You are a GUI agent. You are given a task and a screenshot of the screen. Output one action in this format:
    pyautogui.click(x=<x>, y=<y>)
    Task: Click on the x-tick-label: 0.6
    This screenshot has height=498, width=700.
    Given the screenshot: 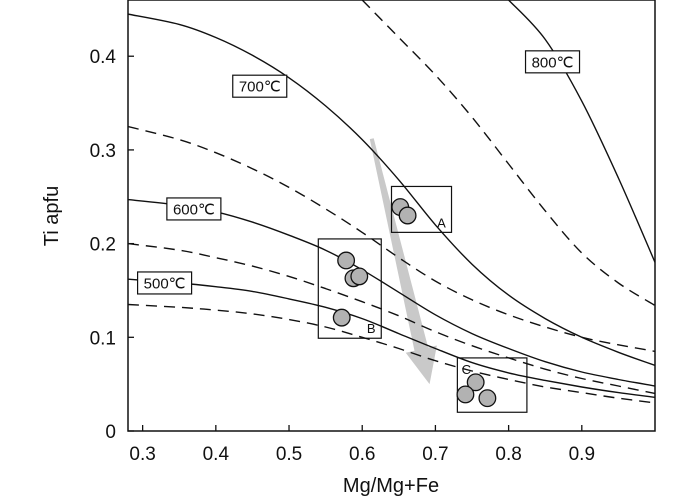 What is the action you would take?
    pyautogui.click(x=362, y=454)
    